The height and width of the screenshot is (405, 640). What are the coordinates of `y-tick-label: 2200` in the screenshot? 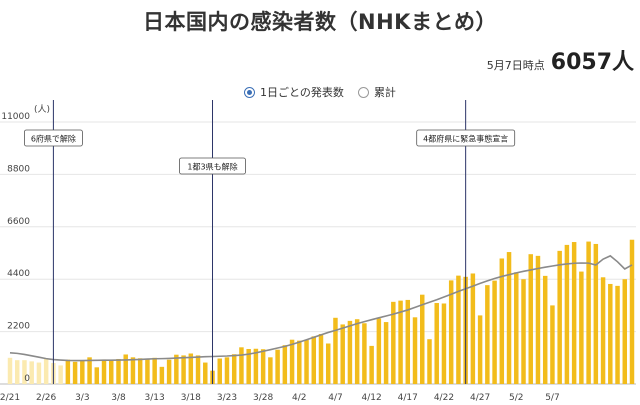 It's located at (18, 327).